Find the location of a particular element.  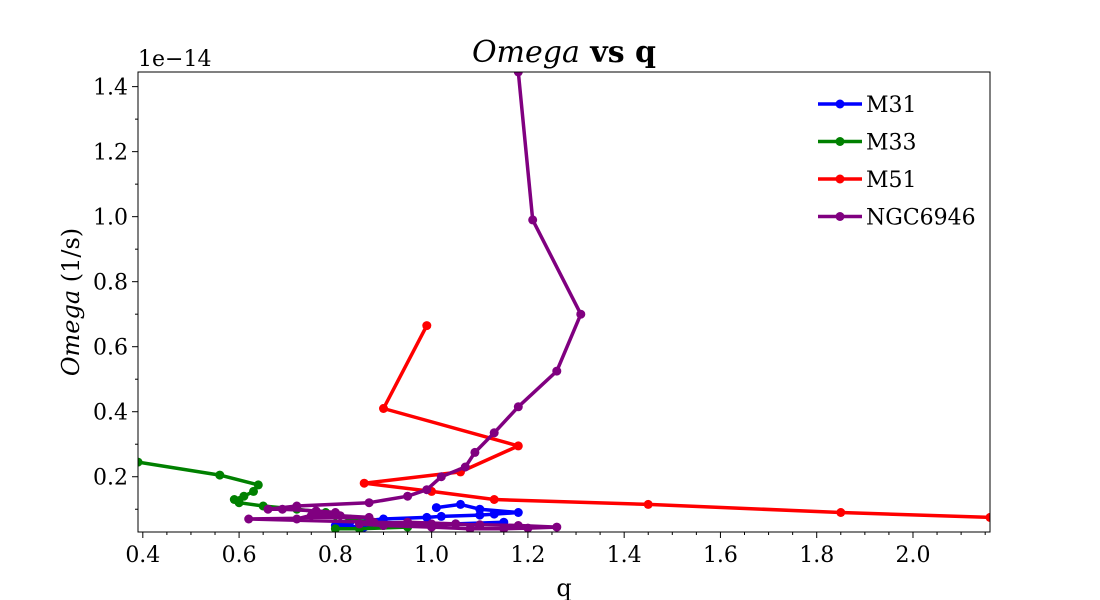

x-tick-label: 1.4 is located at coordinates (624, 555).